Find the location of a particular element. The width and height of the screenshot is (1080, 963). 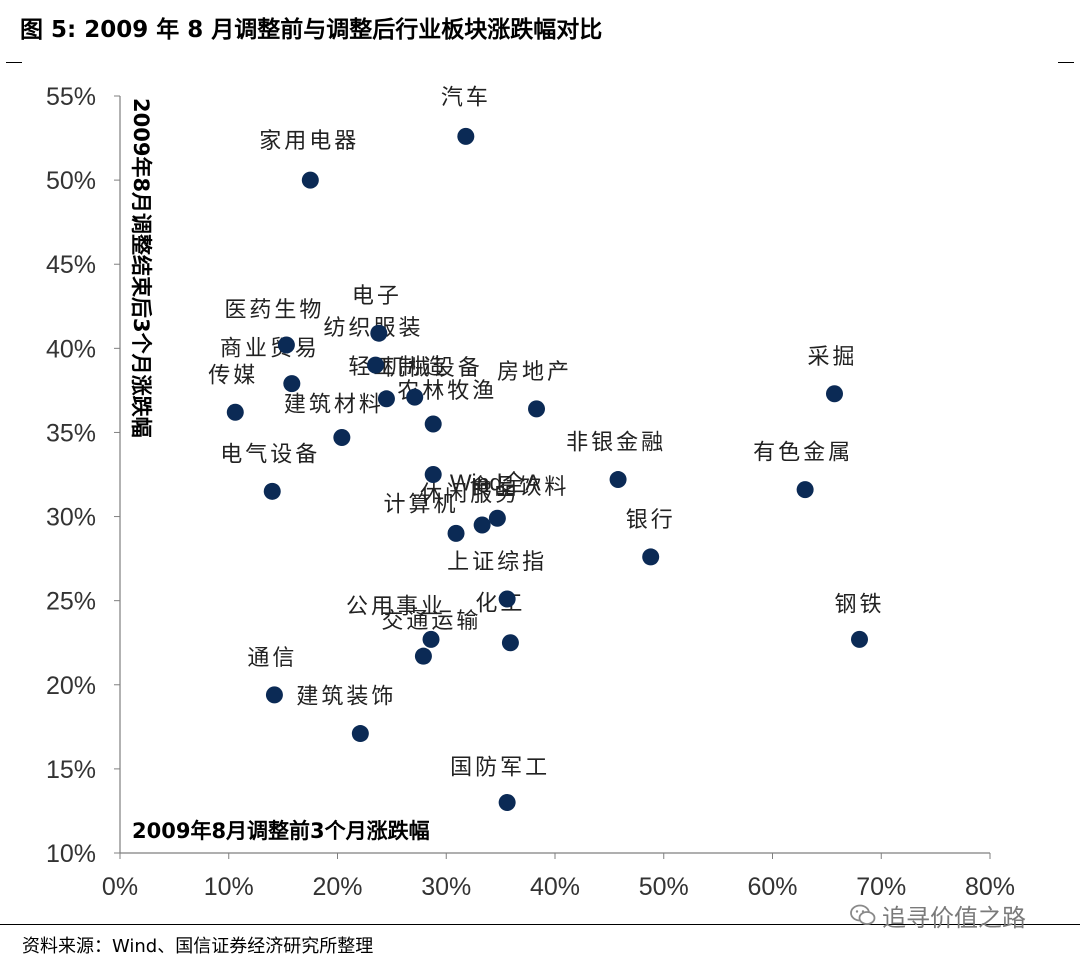

point-label: 钢铁 is located at coordinates (859, 604).